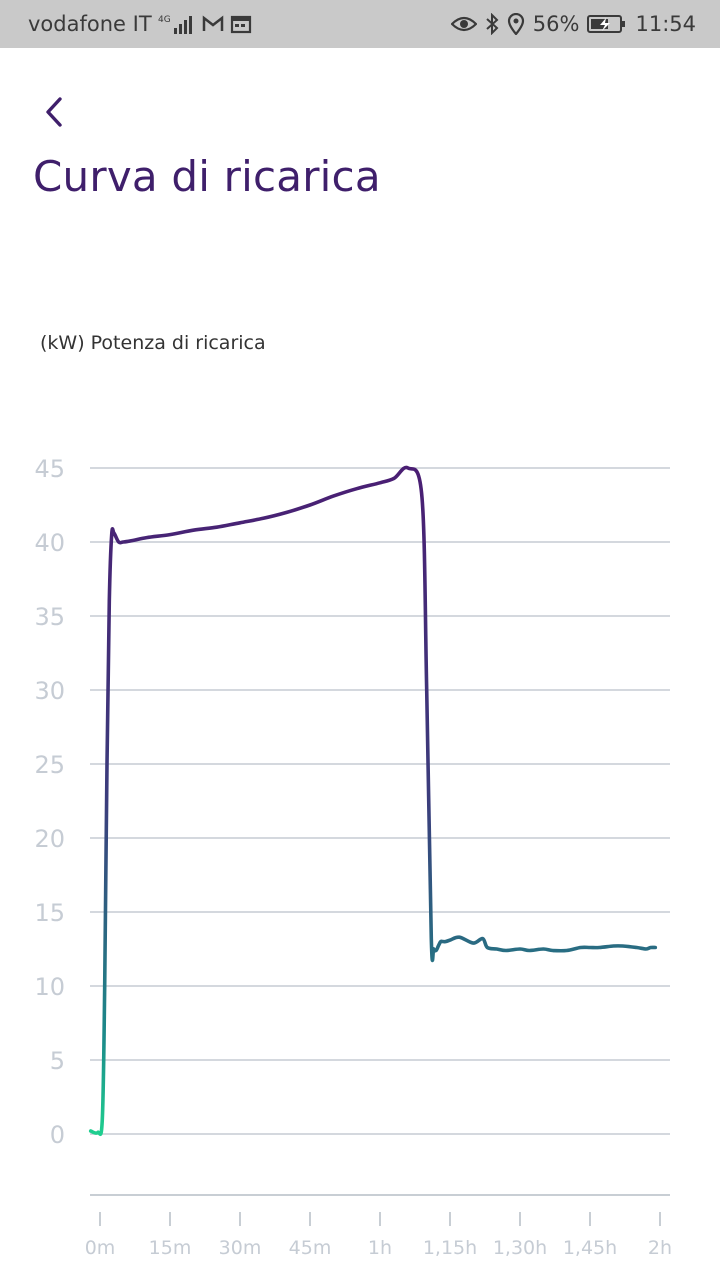  I want to click on x-tick-label: 1,45h, so click(590, 1248).